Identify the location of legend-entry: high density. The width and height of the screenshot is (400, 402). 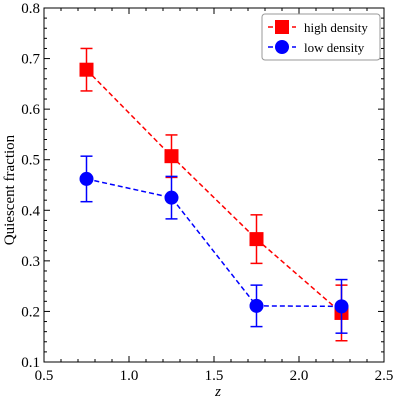
(318, 27).